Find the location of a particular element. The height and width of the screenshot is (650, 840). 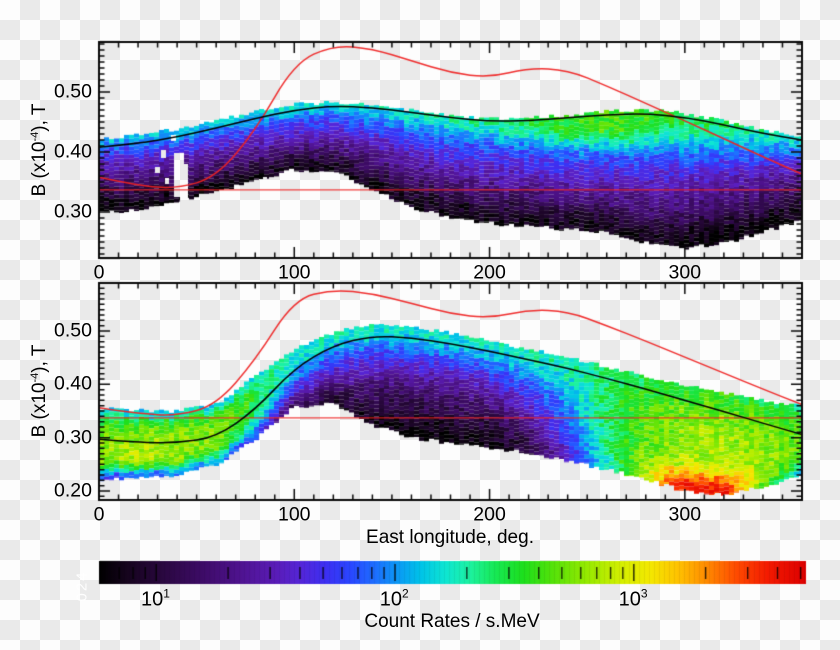

x-axis-label: East longitude, deg. is located at coordinates (450, 537).